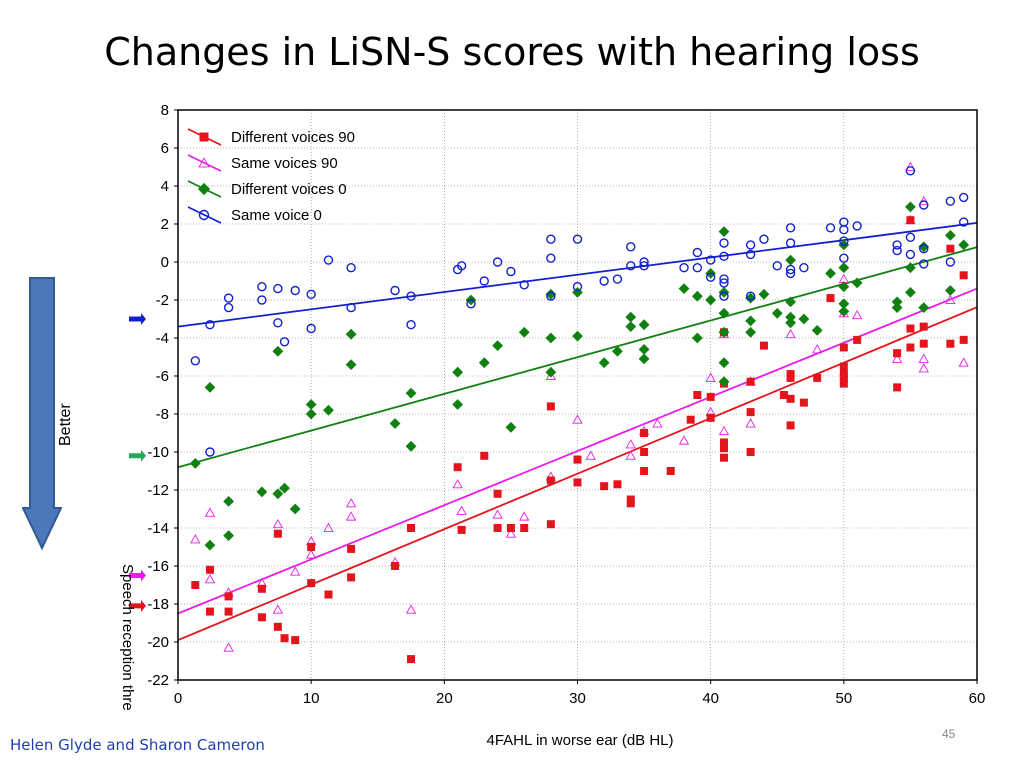 This screenshot has width=1024, height=768. What do you see at coordinates (949, 734) in the screenshot?
I see `slide-number: 45` at bounding box center [949, 734].